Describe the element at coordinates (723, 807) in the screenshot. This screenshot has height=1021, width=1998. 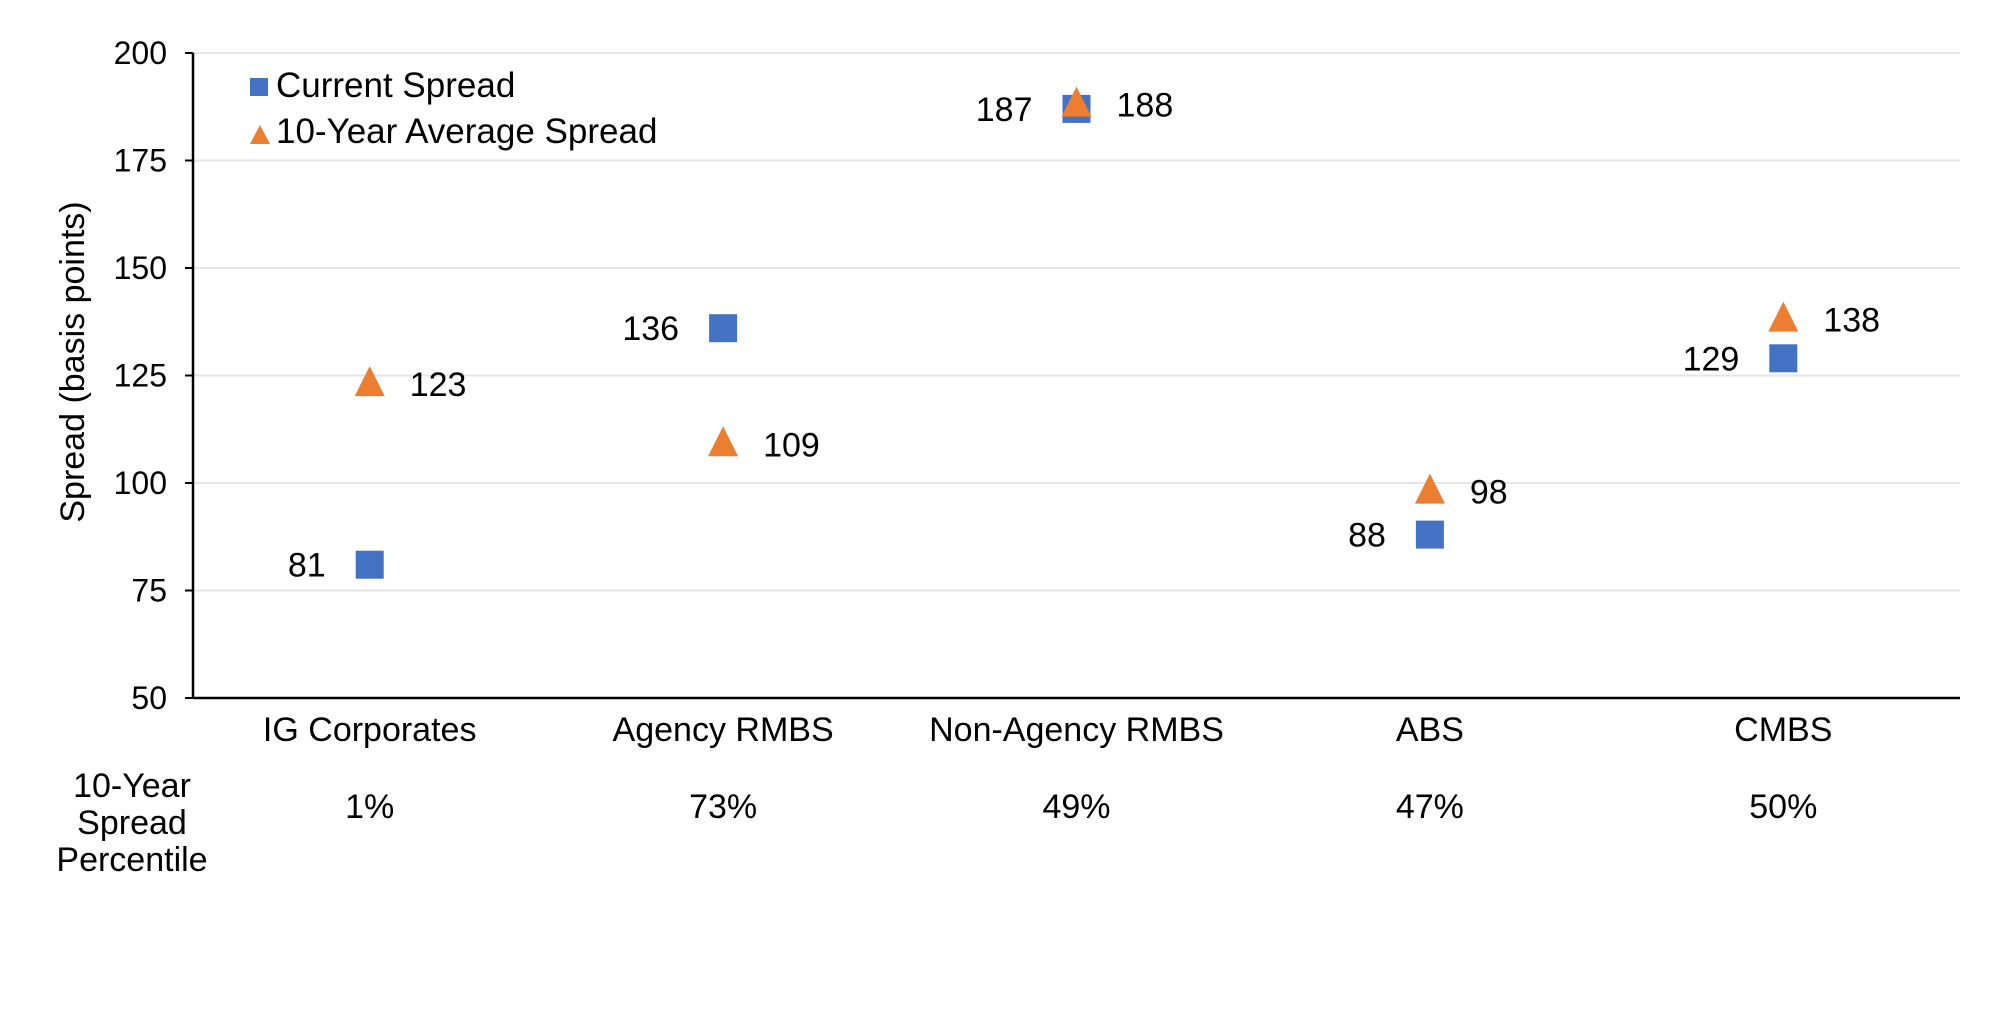
I see `percentile-value: 73%` at that location.